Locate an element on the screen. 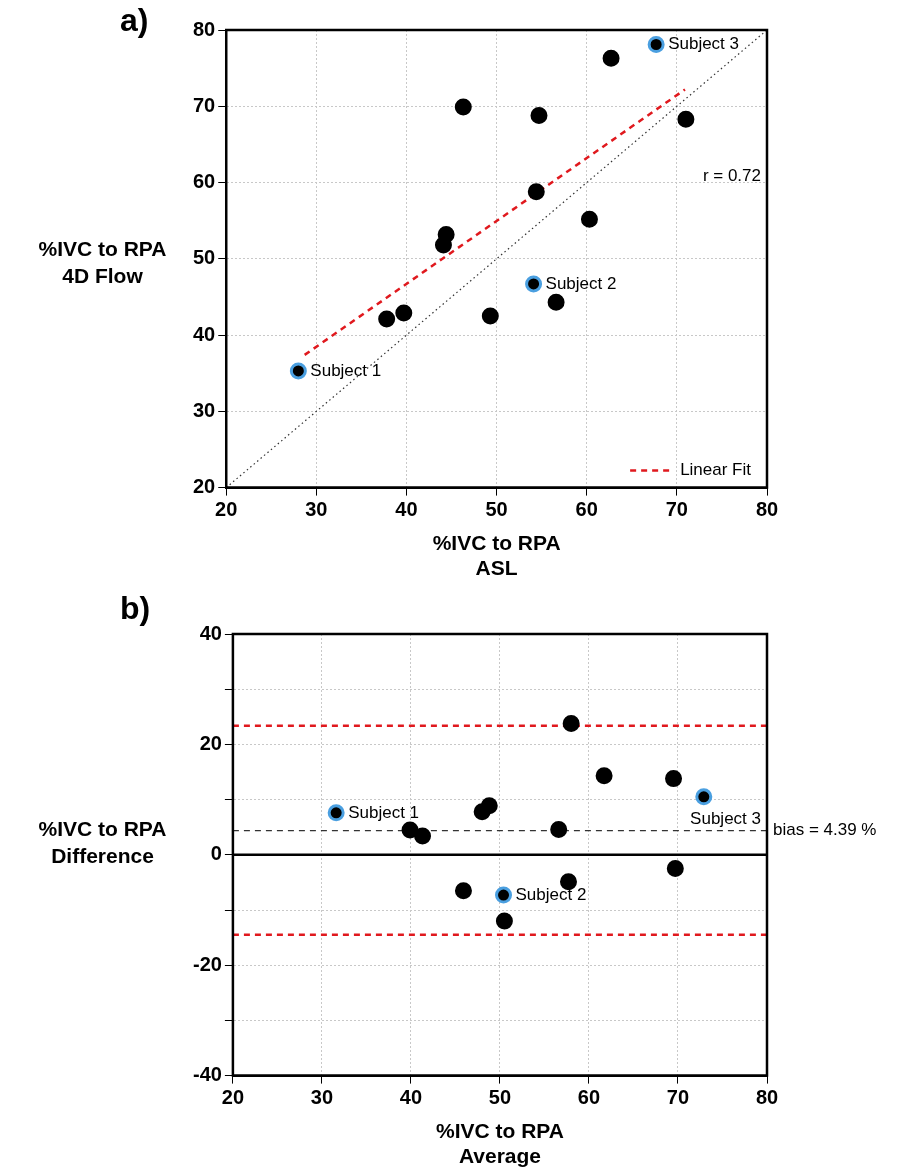 This screenshot has width=907, height=1168. ref-line-label: bias = 4.39 % is located at coordinates (825, 830).